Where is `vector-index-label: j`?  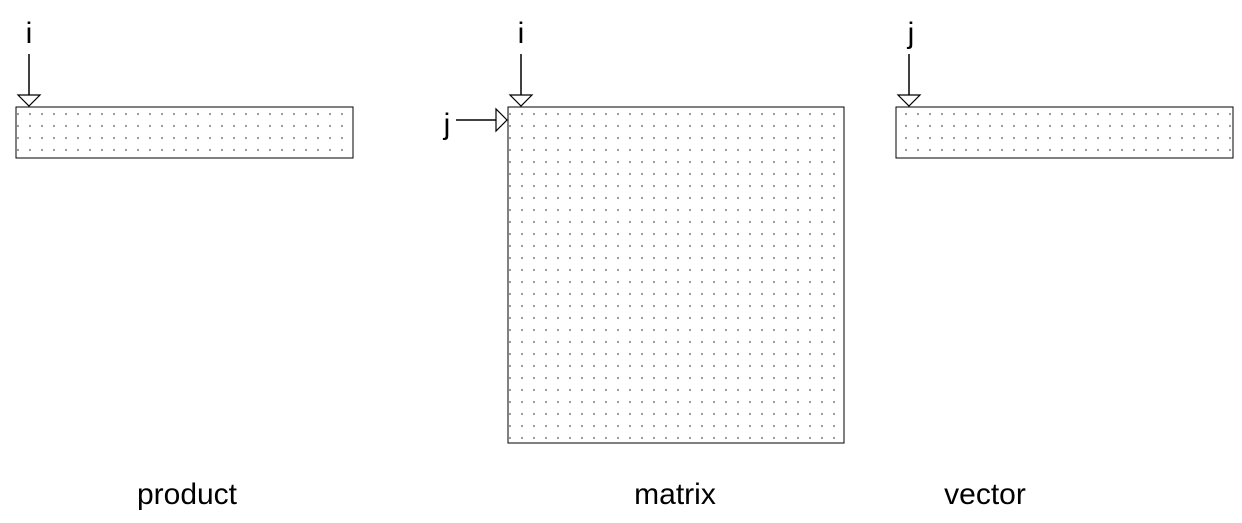 vector-index-label: j is located at coordinates (911, 33).